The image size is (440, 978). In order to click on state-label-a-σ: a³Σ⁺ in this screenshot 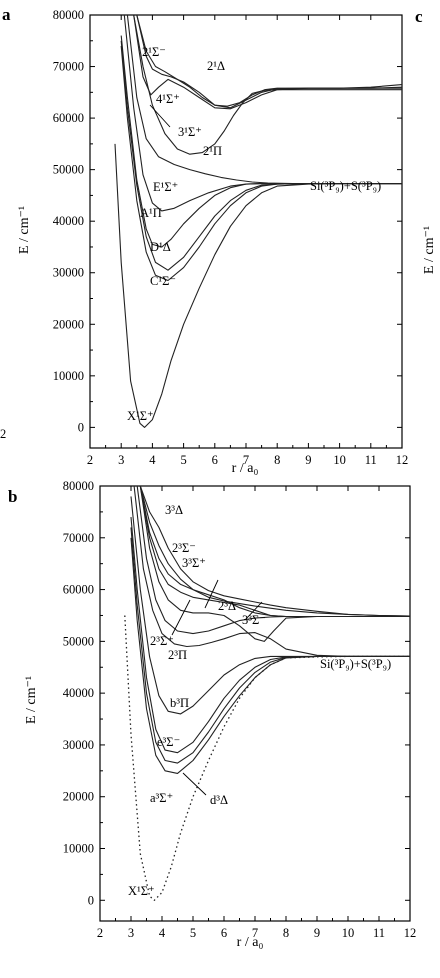, I will do `click(161, 798)`.